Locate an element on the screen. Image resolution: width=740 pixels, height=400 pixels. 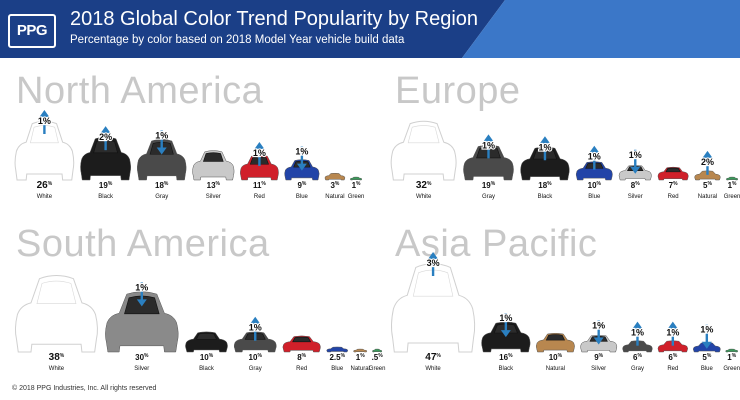
region-title-asia-pacific: Asia Pacific is located at coordinates (496, 244).